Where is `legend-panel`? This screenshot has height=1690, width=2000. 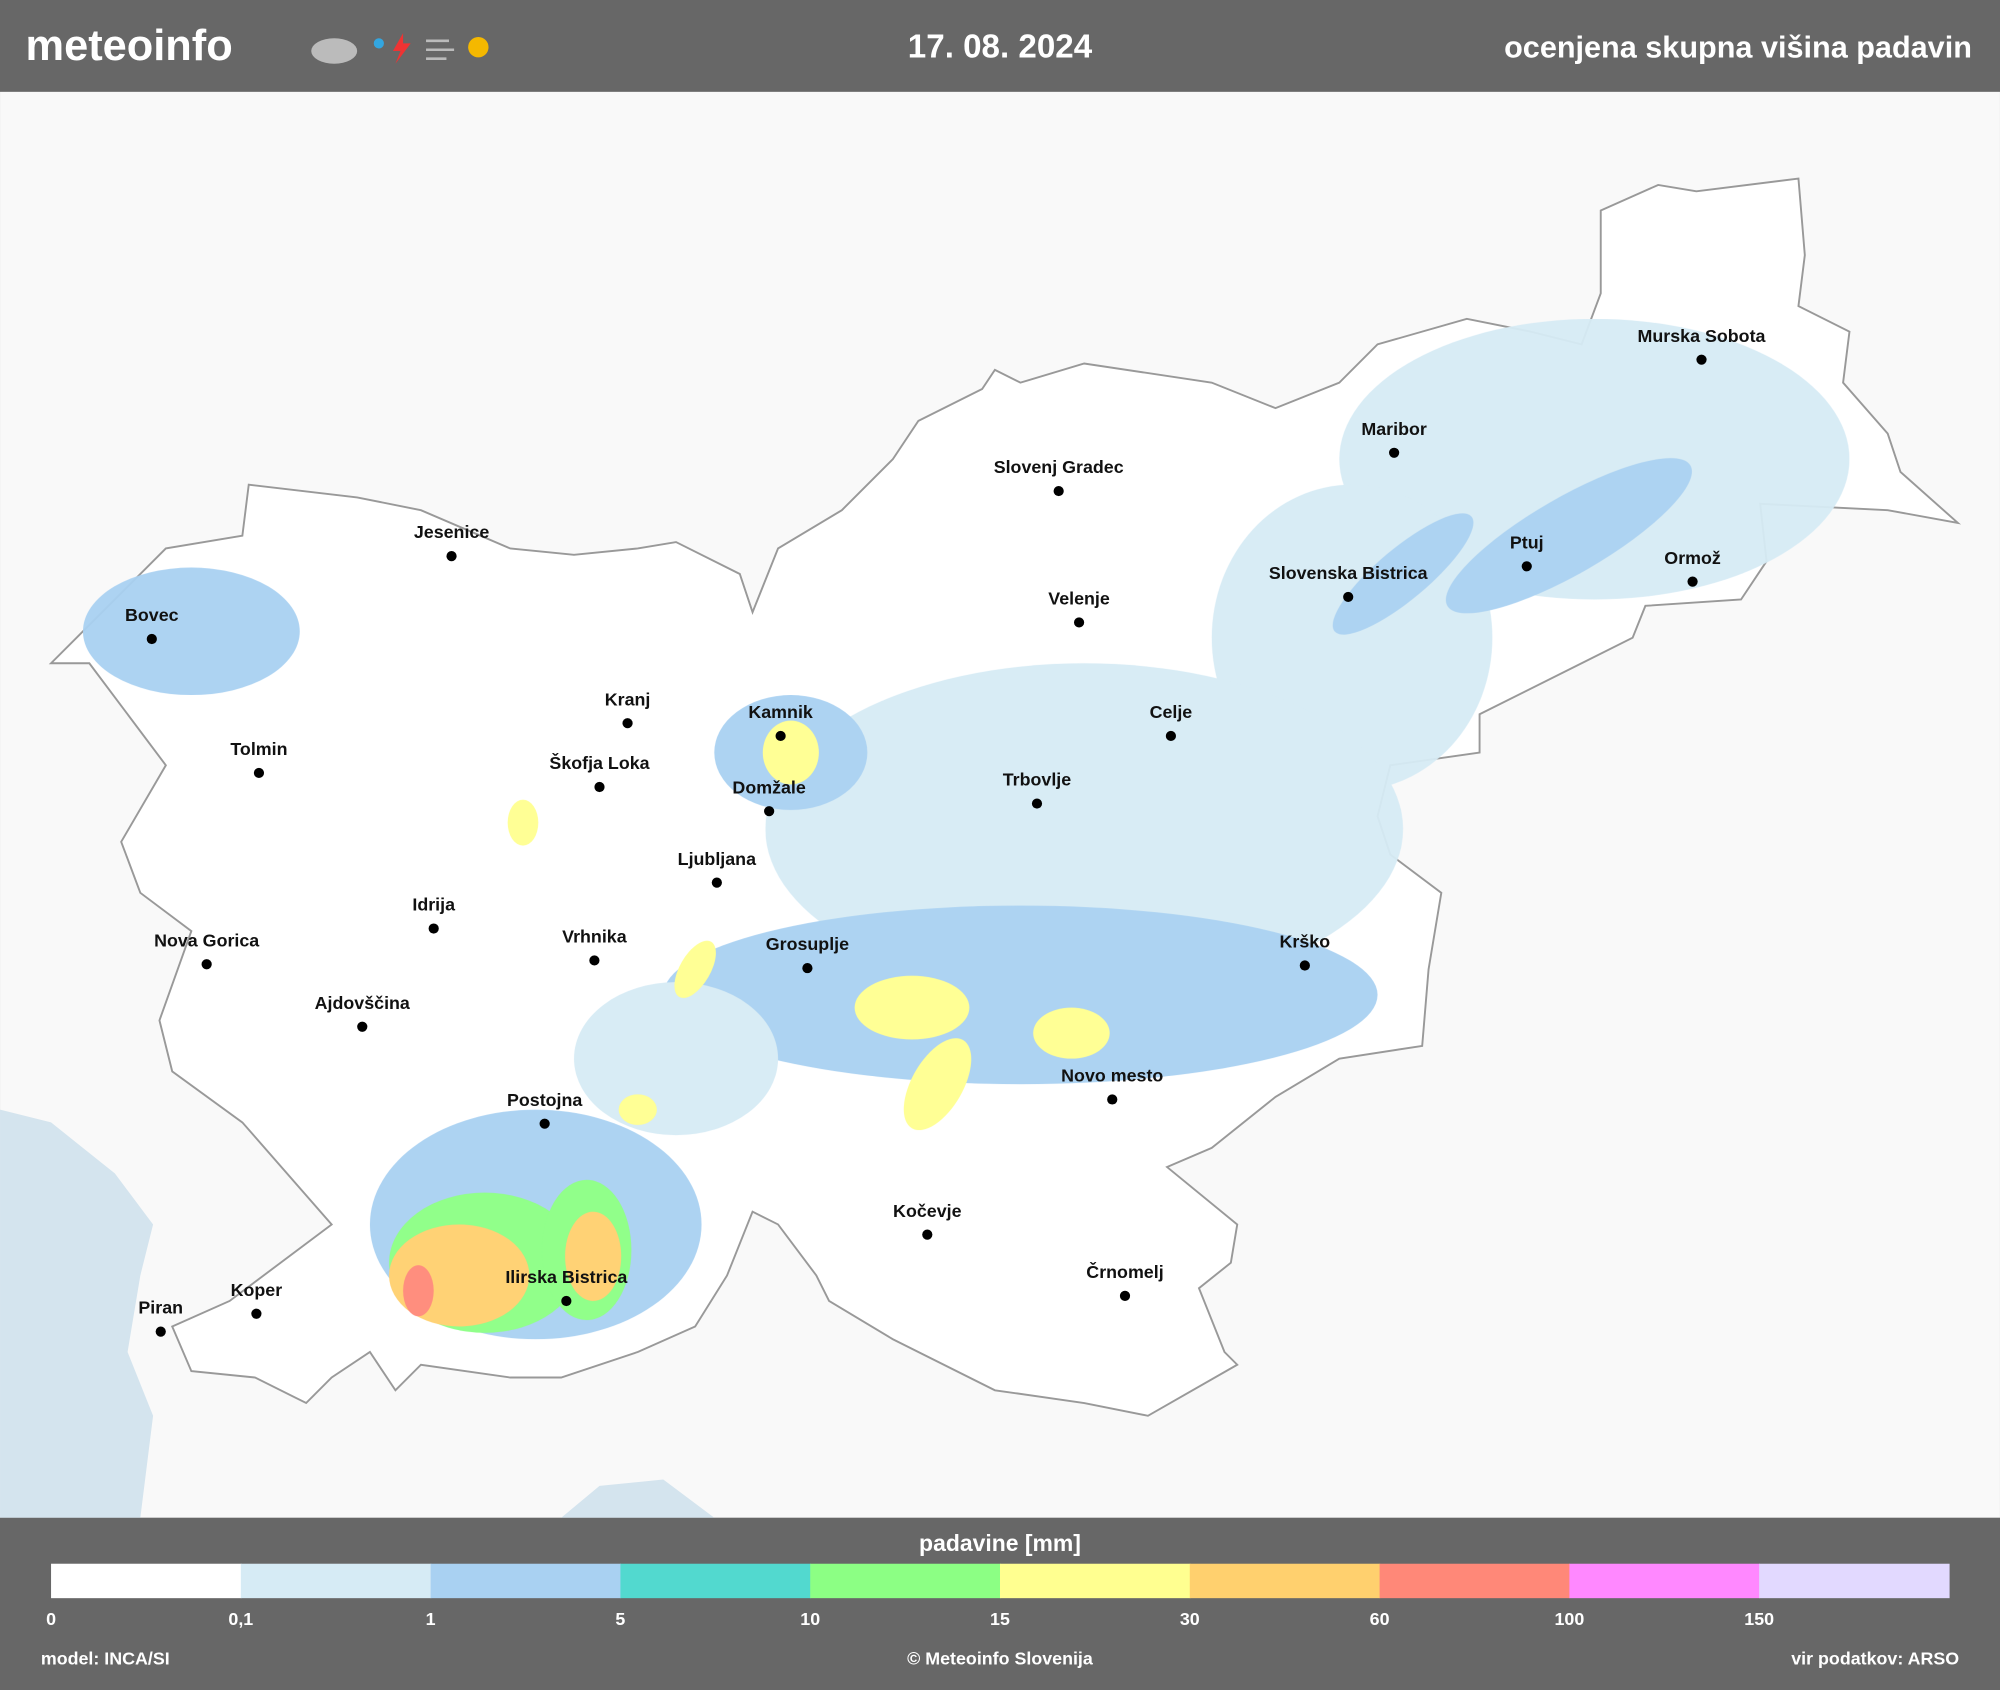
legend-panel is located at coordinates (1000, 1603).